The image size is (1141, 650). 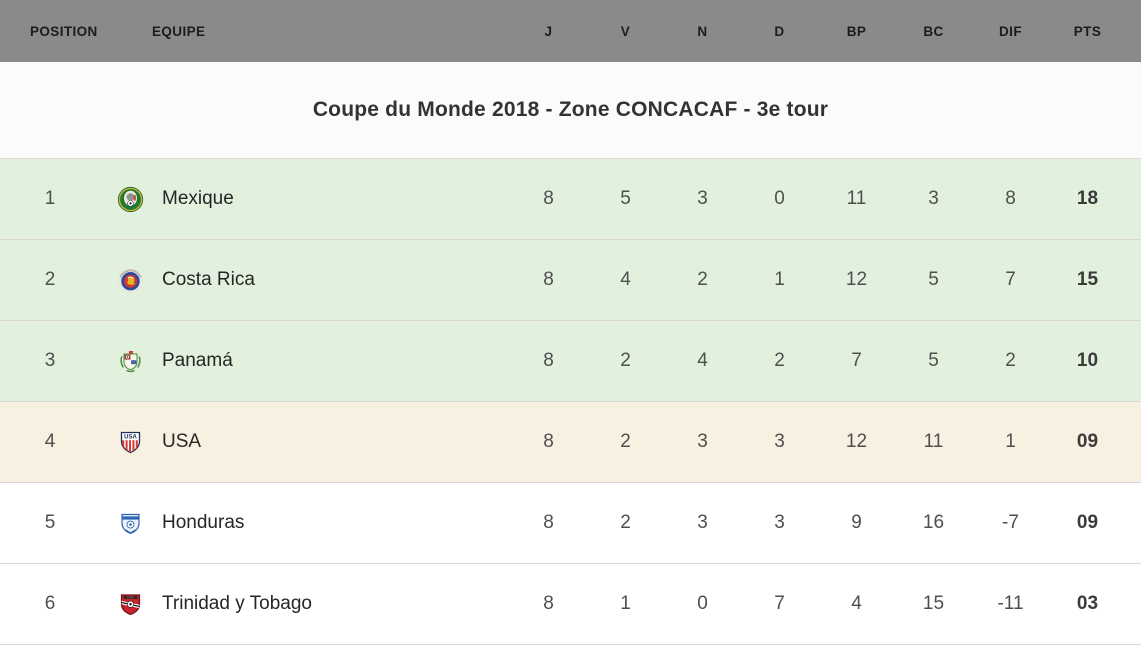 I want to click on honduras-crest-icon, so click(x=130, y=523).